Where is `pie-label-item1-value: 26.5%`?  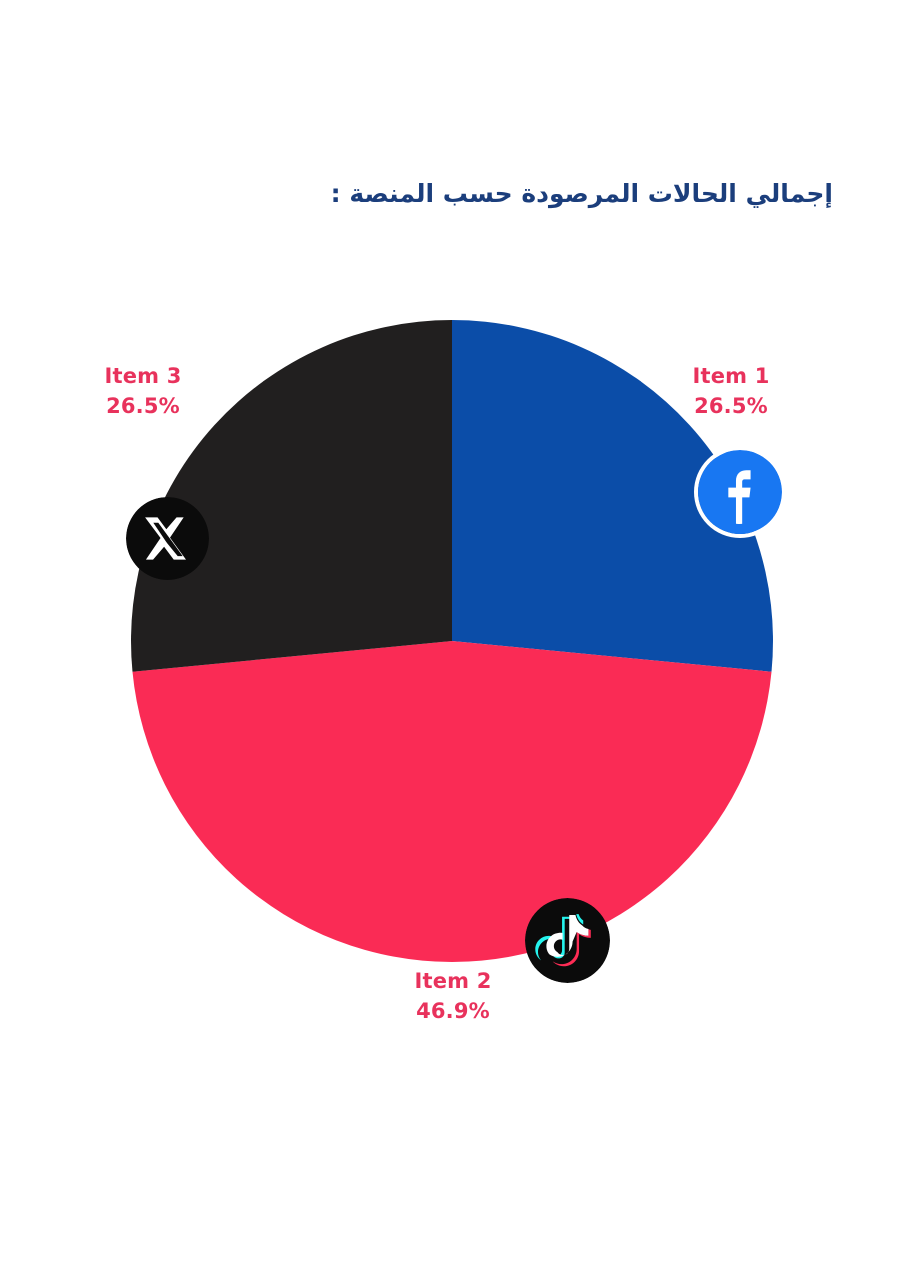 pie-label-item1-value: 26.5% is located at coordinates (731, 405).